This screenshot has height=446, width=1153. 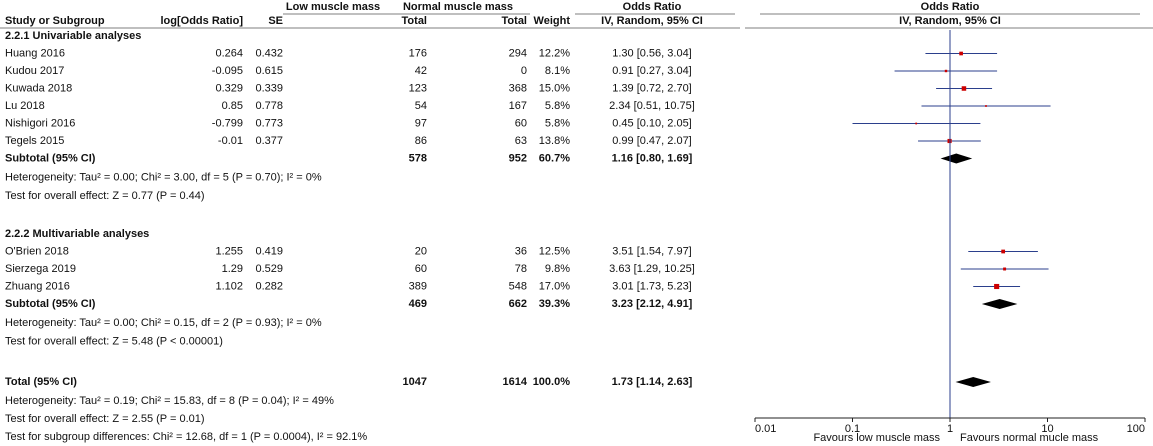 I want to click on odds-ratio: 1.39 [0.72, 2.70], so click(x=652, y=88).